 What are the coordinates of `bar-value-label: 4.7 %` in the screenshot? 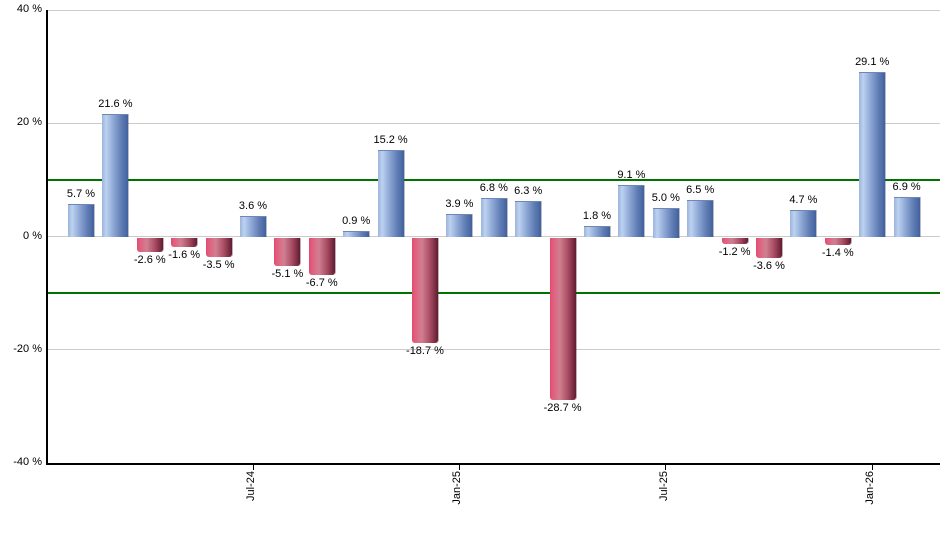 It's located at (803, 199).